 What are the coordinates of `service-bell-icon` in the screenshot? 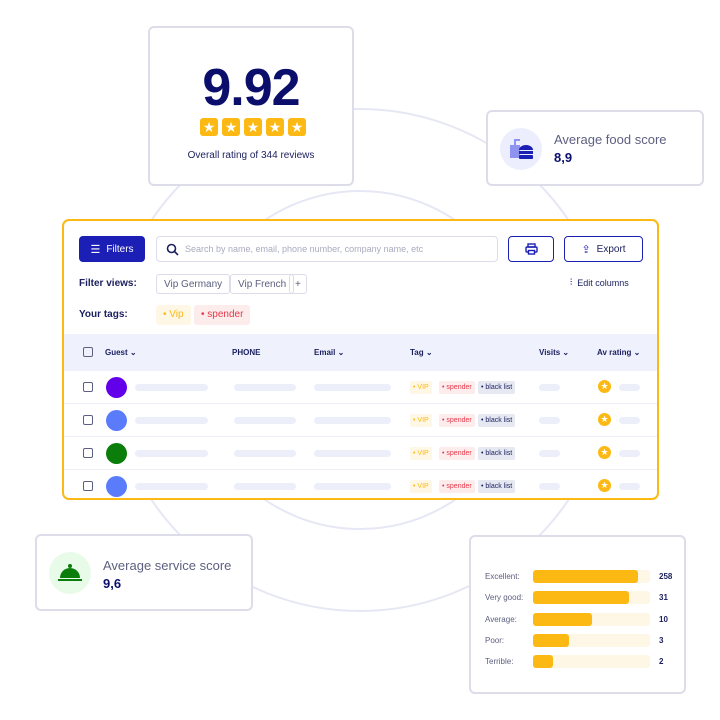 It's located at (70, 573).